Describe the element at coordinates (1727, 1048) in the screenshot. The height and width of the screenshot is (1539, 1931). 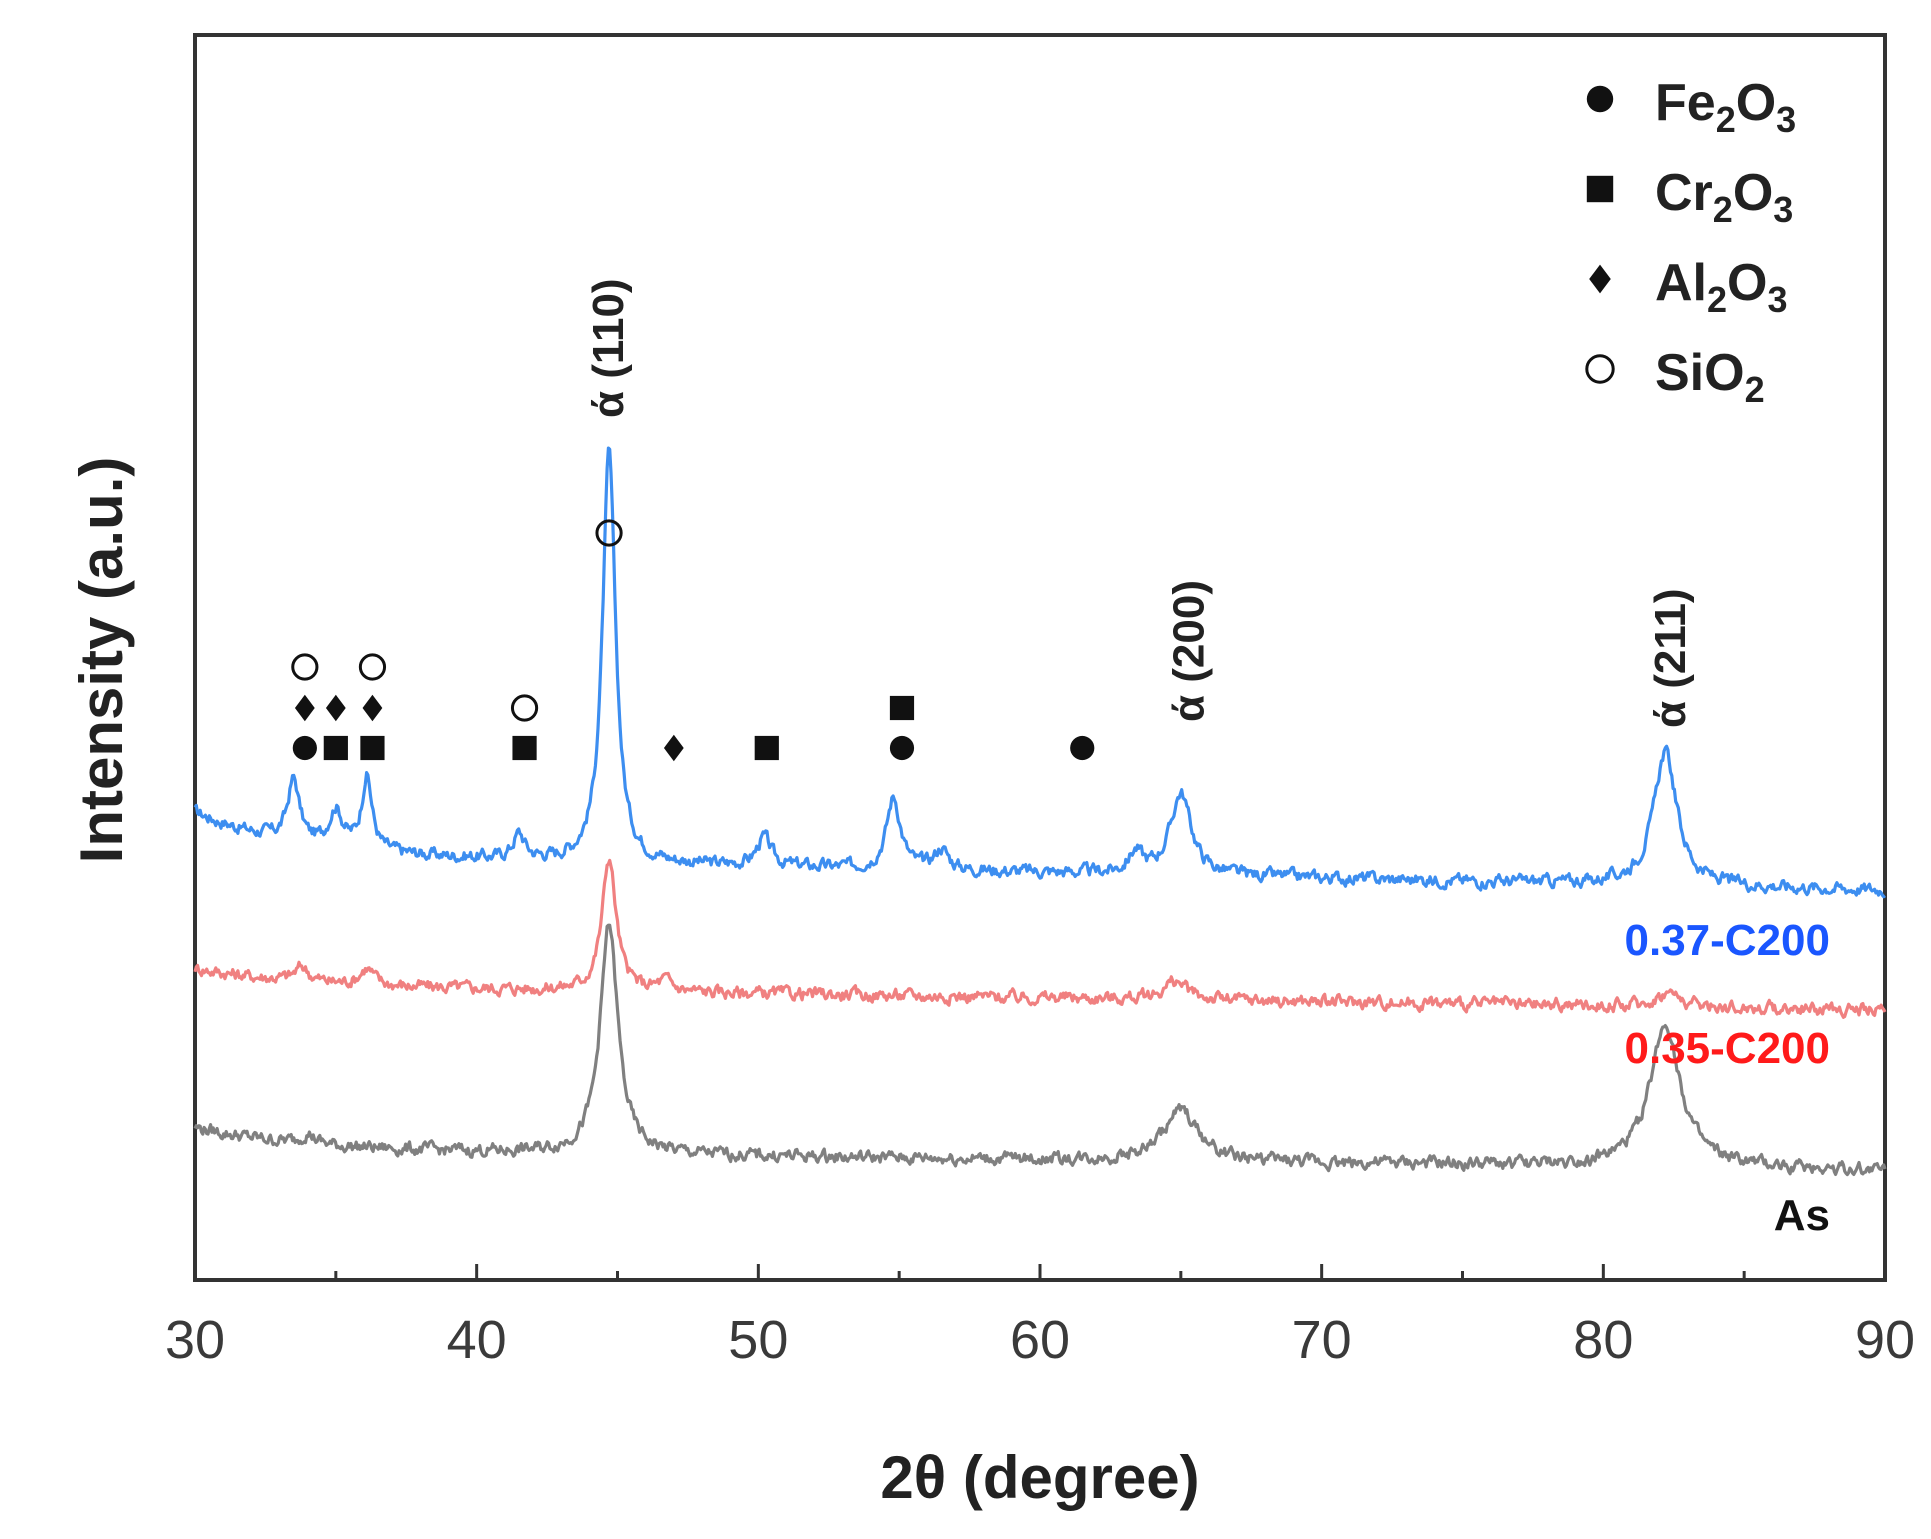
I see `series-label-1: 0.35-C200` at that location.